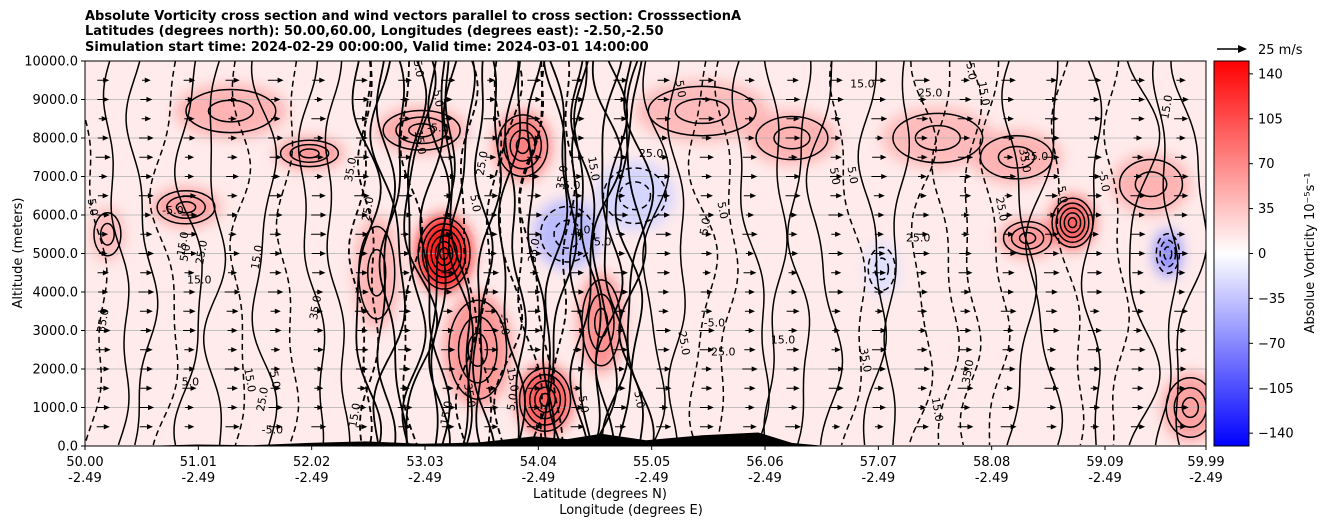 The image size is (1332, 526). I want to click on y-tick-label: 6000.0, so click(56, 216).